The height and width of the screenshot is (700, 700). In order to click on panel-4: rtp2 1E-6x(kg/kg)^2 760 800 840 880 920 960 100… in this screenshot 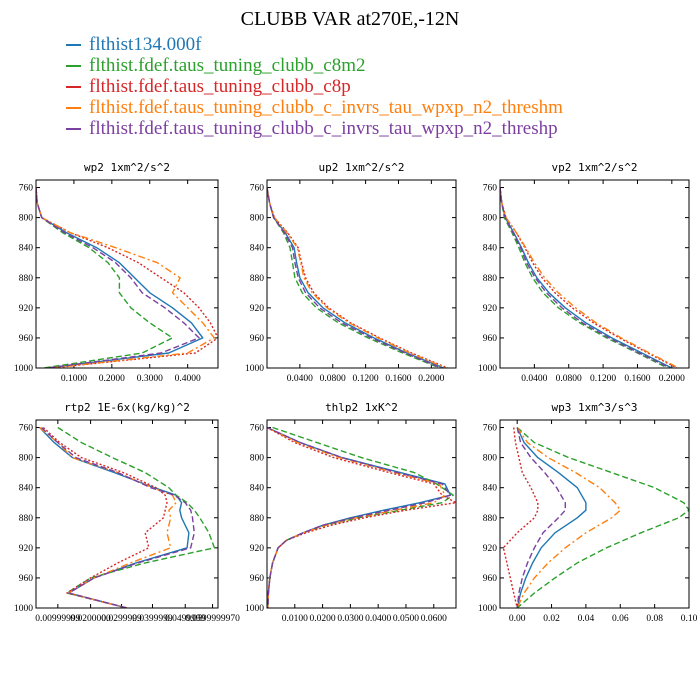, I will do `click(127, 512)`.